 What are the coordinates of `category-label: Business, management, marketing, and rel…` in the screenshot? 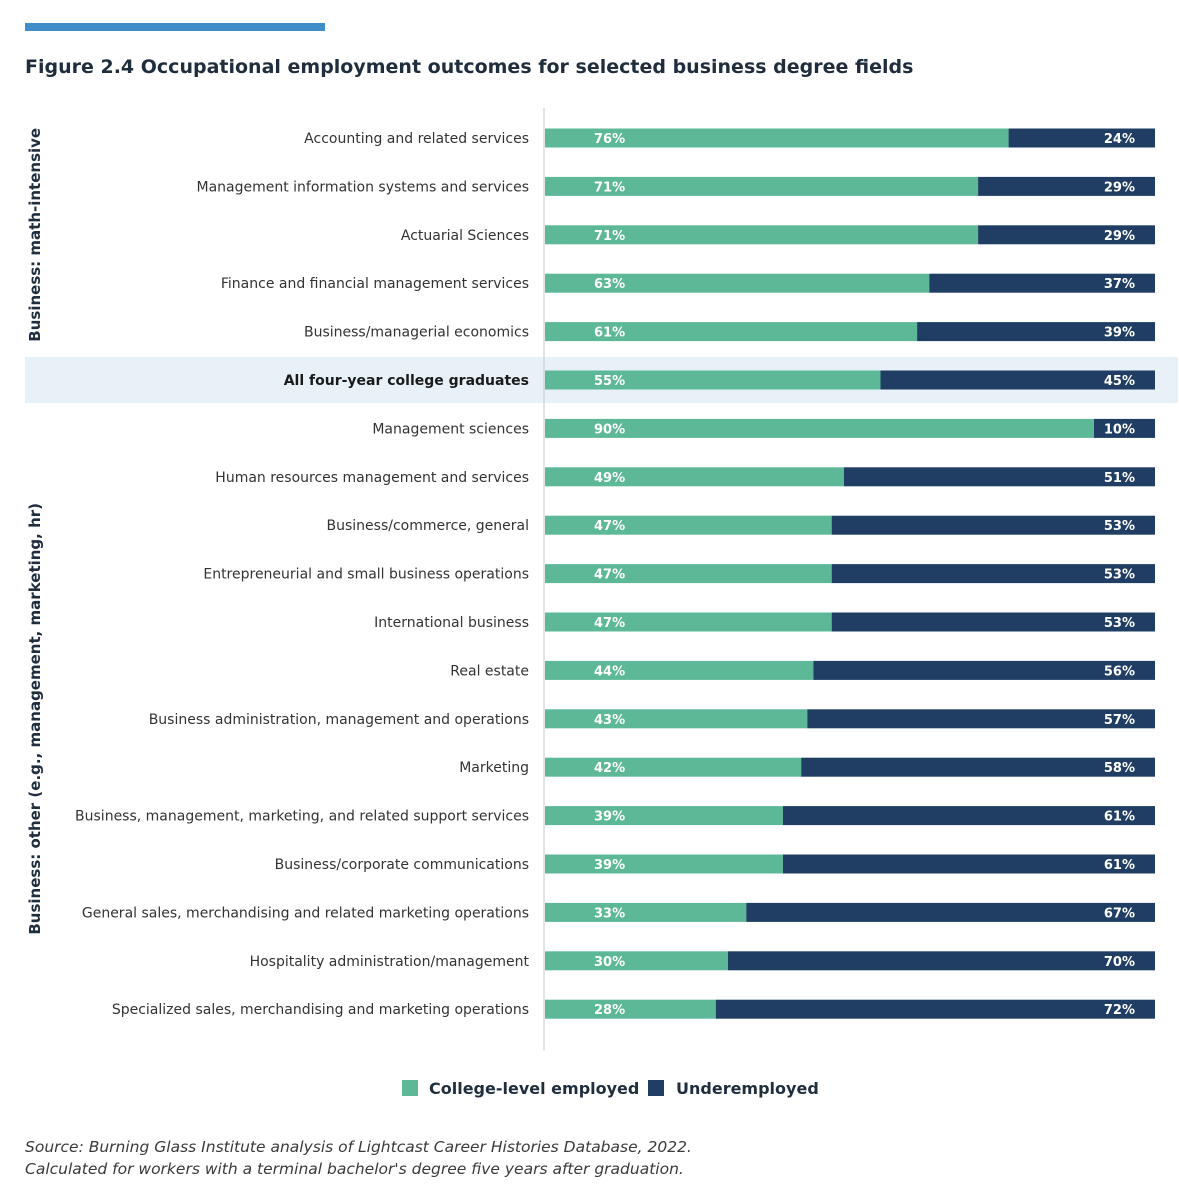 It's located at (302, 817).